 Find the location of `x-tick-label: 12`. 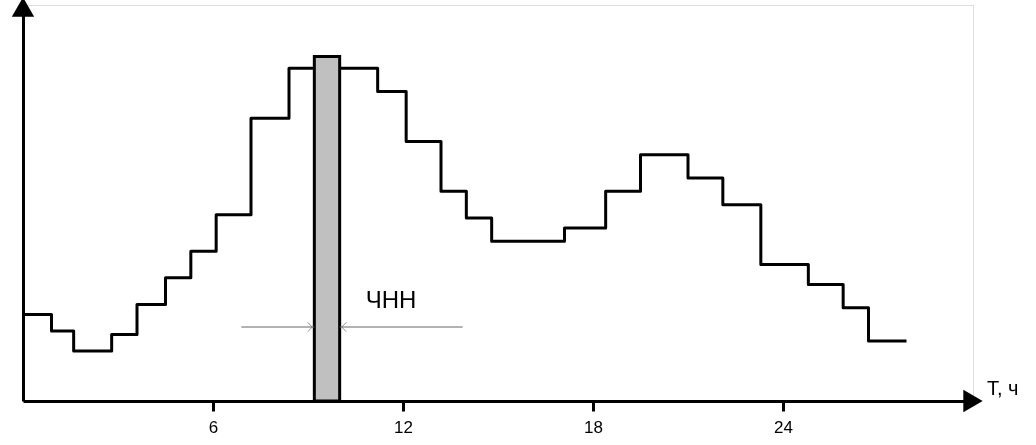

x-tick-label: 12 is located at coordinates (403, 427).